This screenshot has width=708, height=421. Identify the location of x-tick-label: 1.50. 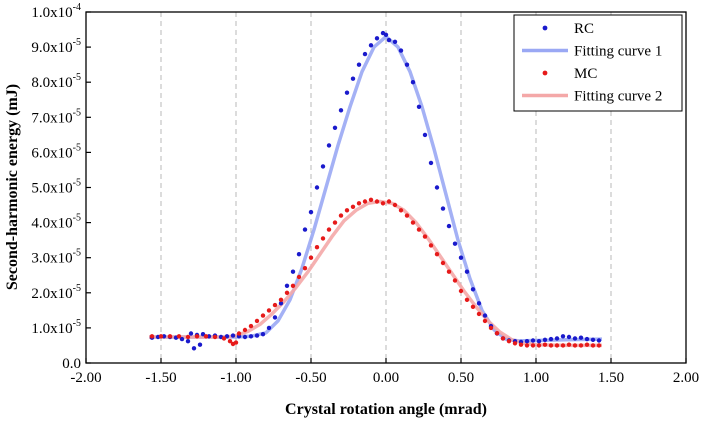
(611, 378).